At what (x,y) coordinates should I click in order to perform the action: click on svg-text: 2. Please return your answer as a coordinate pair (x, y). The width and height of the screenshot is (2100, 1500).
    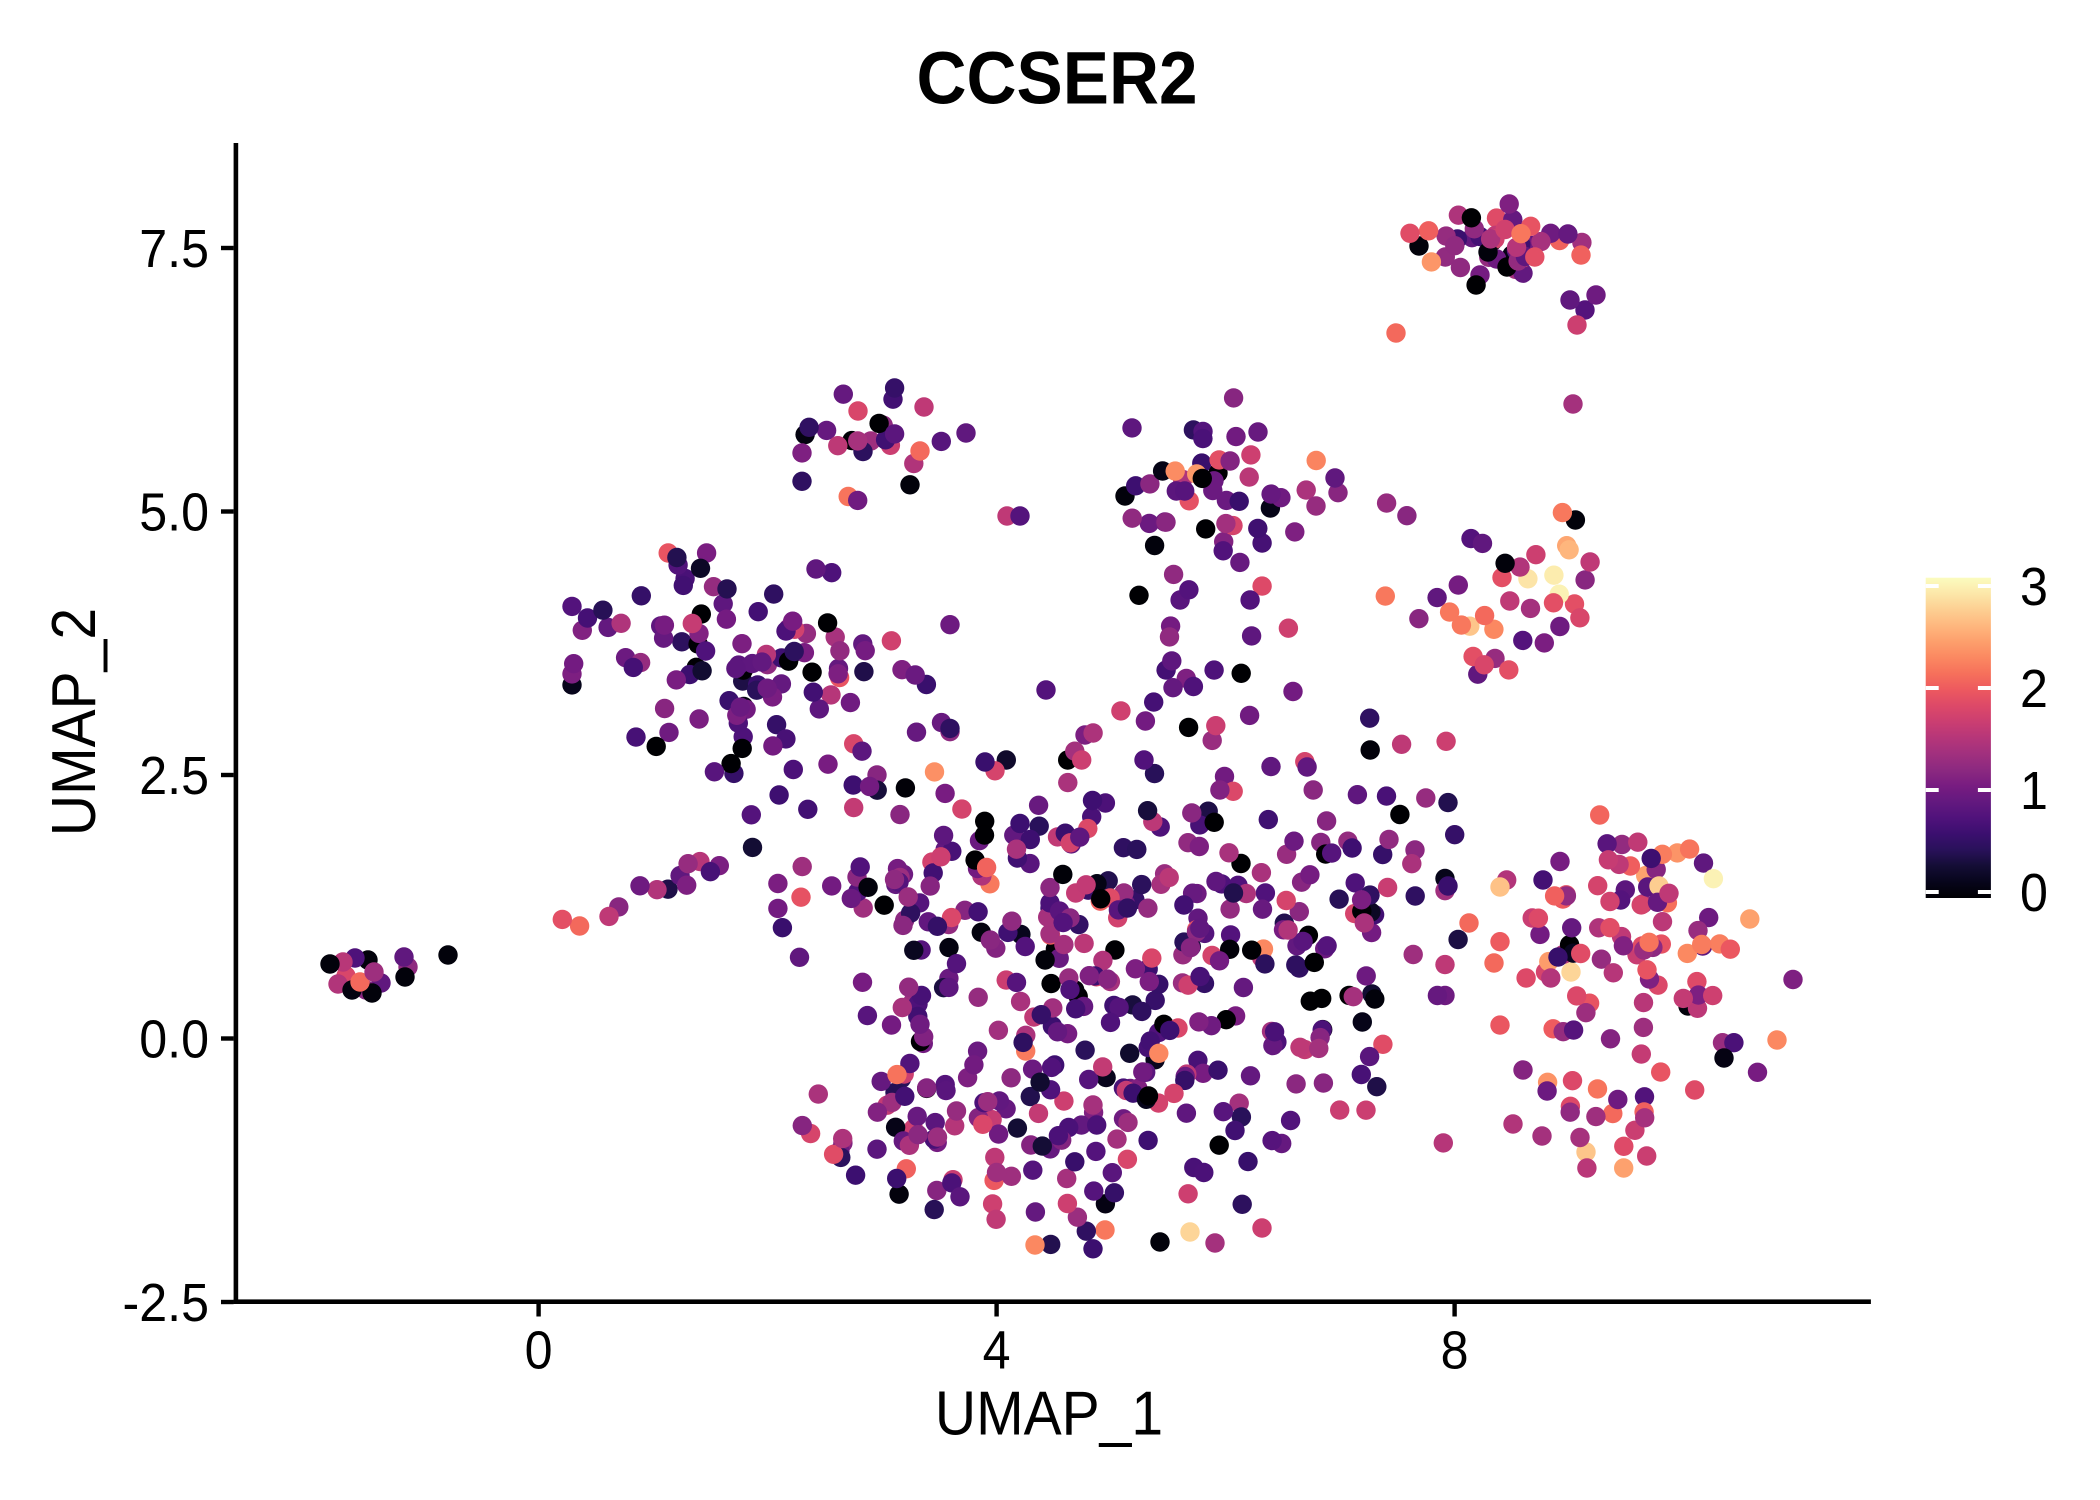
    Looking at the image, I should click on (2034, 689).